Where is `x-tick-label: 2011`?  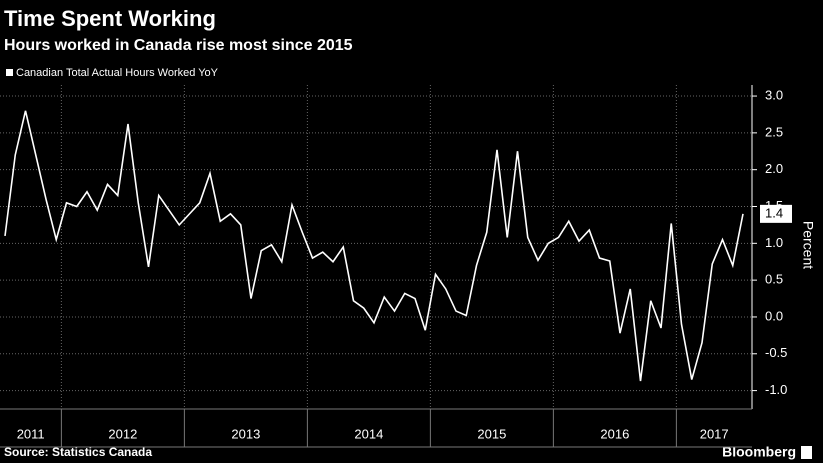 x-tick-label: 2011 is located at coordinates (31, 433).